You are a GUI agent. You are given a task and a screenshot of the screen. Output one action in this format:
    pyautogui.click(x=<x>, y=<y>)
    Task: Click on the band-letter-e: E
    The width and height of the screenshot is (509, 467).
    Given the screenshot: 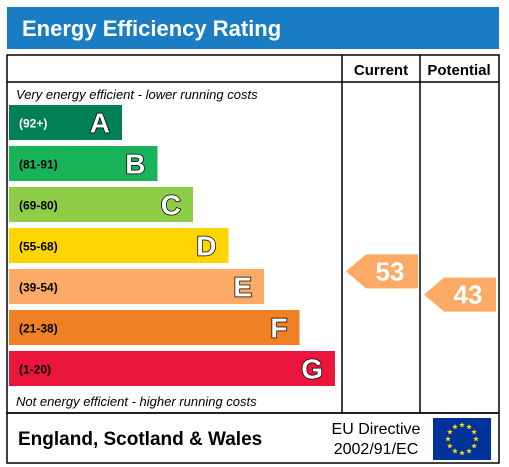 What is the action you would take?
    pyautogui.click(x=242, y=287)
    